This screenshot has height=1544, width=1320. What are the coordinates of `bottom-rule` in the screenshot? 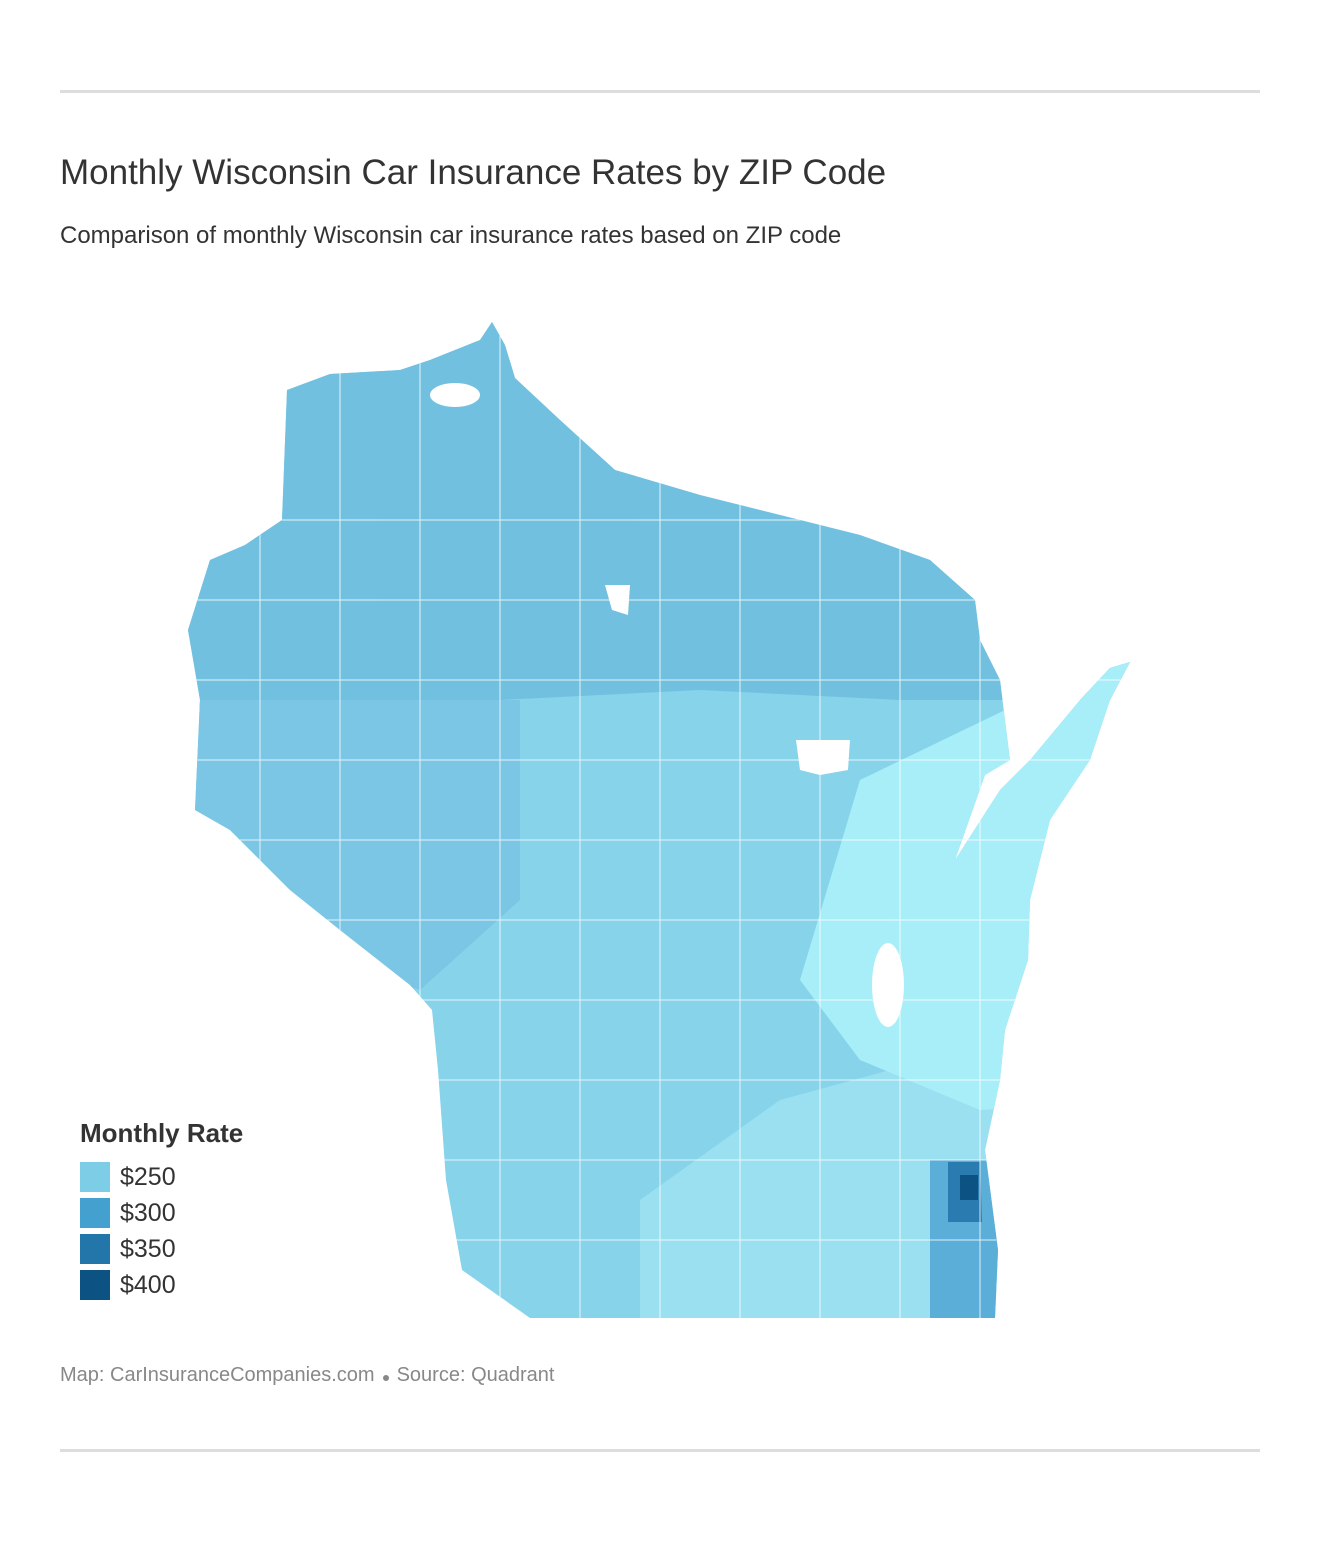 It's located at (660, 1450).